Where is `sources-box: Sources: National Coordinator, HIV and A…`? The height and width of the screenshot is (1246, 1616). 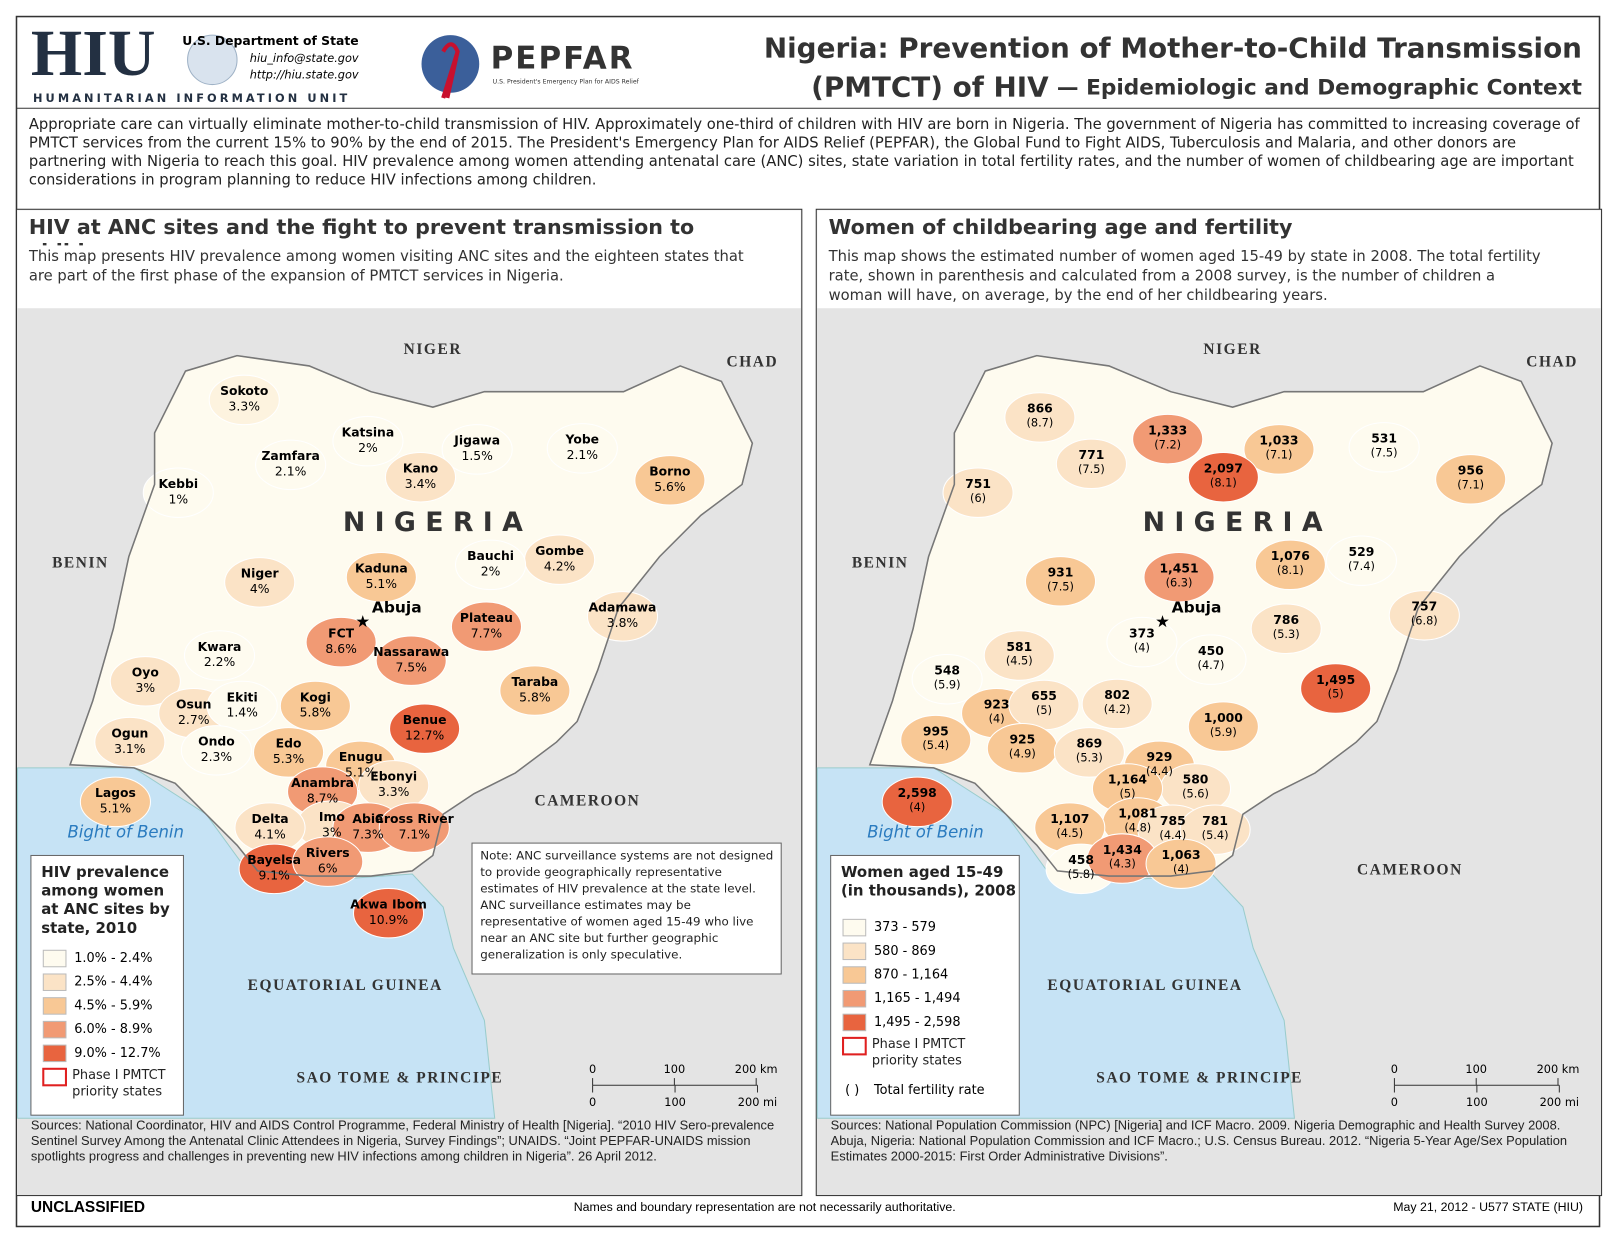
sources-box: Sources: National Coordinator, HIV and A… is located at coordinates (402, 1140).